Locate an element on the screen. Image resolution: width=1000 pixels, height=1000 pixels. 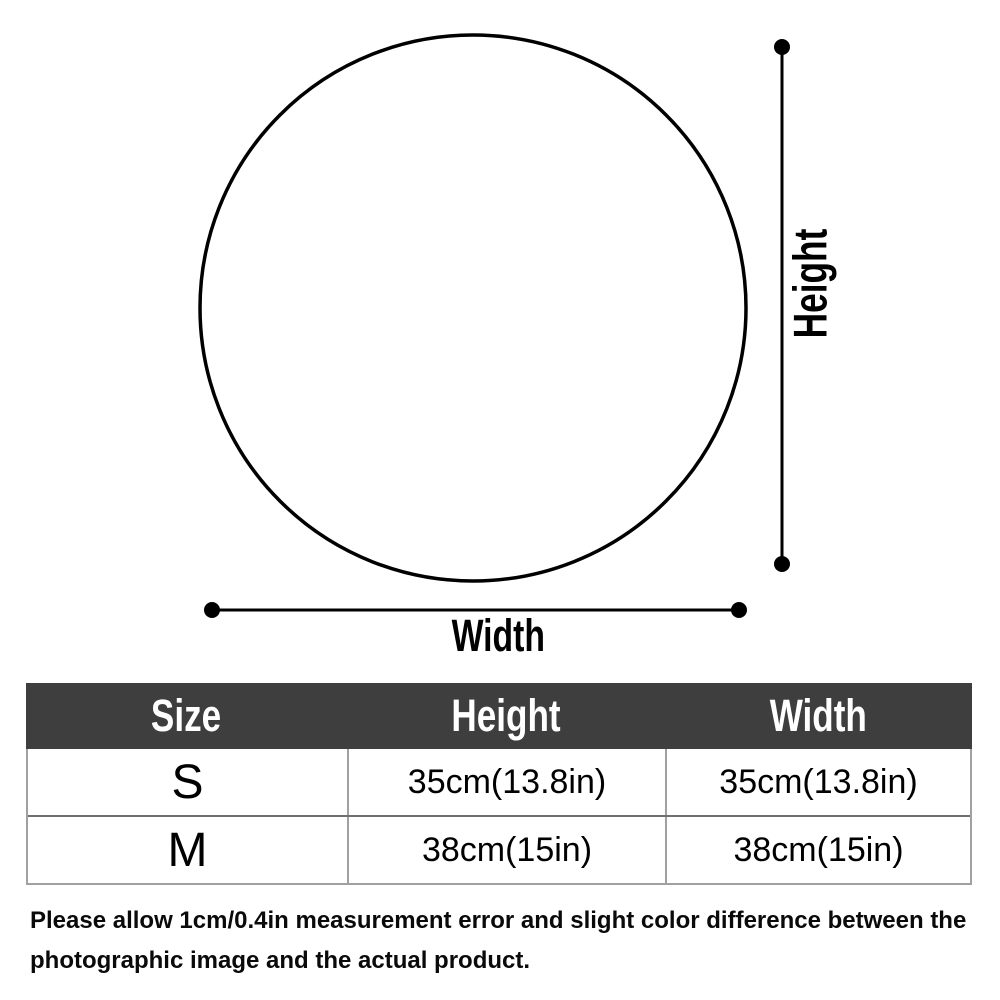
size-table-header-size: Size is located at coordinates (186, 716).